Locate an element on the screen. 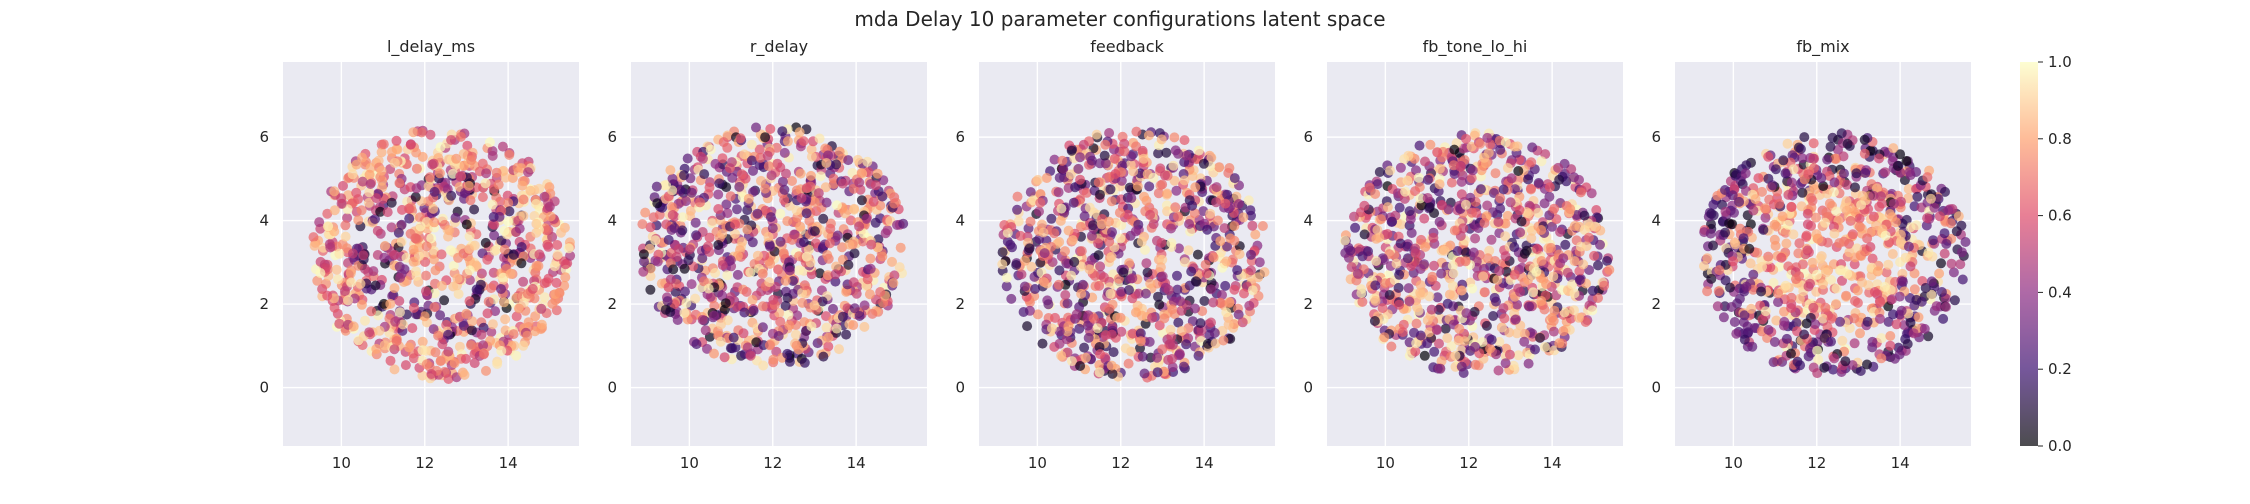 This screenshot has height=504, width=2250. y-tick-label: 4 is located at coordinates (1656, 221).